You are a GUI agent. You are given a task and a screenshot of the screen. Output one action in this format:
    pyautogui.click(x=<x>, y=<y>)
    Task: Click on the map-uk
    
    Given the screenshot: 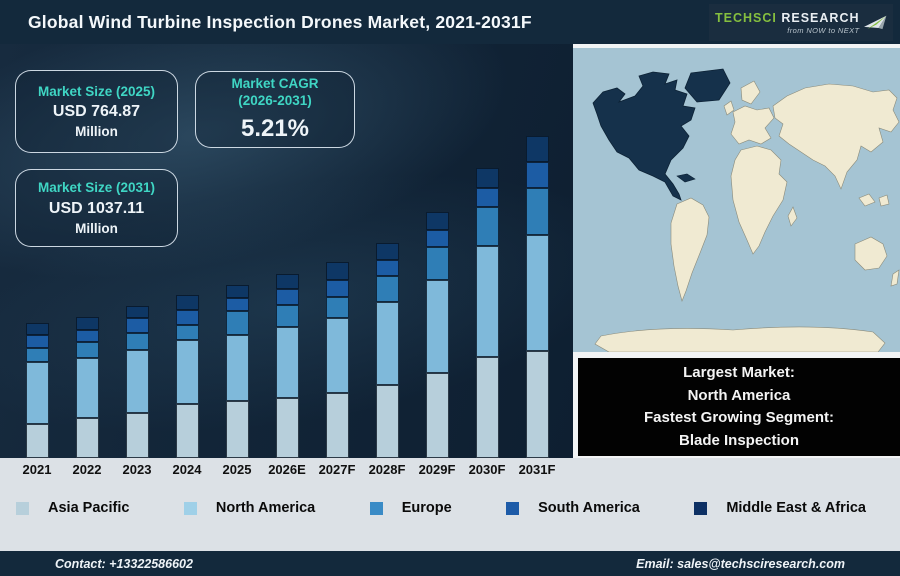 What is the action you would take?
    pyautogui.click(x=729, y=108)
    